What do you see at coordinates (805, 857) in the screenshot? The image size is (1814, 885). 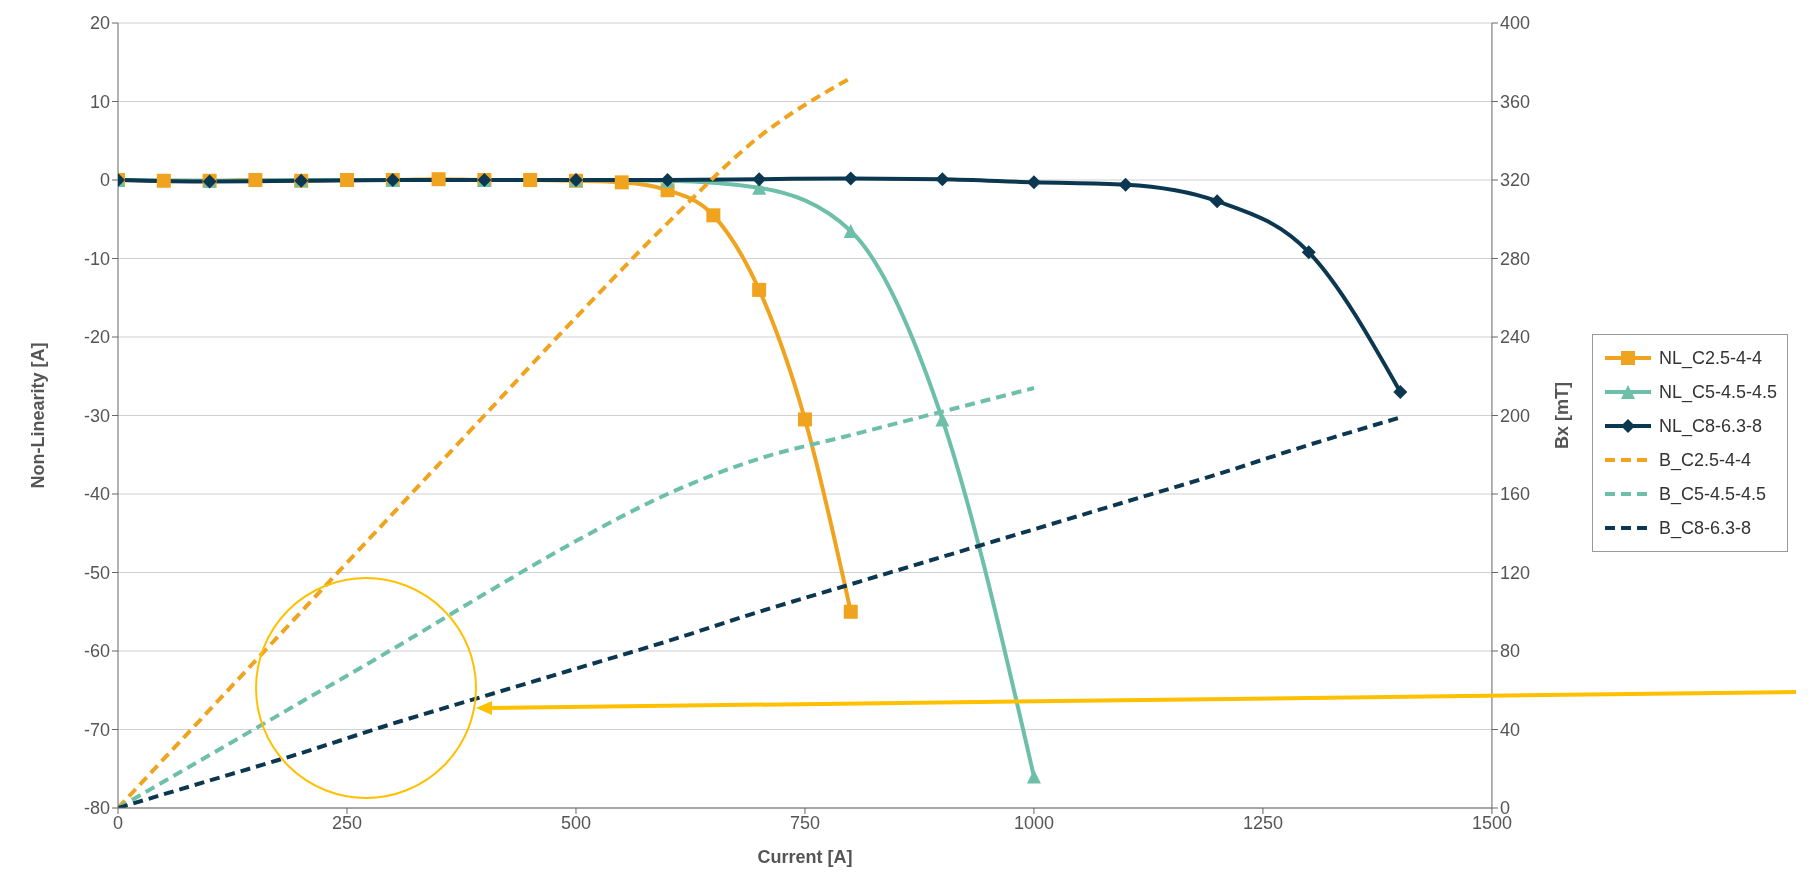 I see `x-axis-title: Current [A]` at bounding box center [805, 857].